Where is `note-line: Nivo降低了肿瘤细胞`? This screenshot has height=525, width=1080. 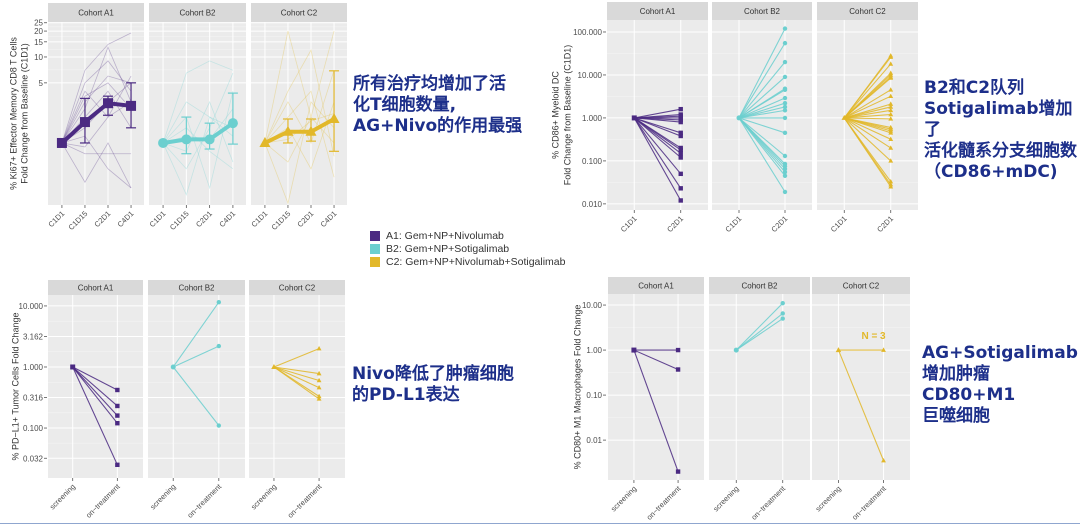
note-line: Nivo降低了肿瘤细胞 is located at coordinates (433, 374).